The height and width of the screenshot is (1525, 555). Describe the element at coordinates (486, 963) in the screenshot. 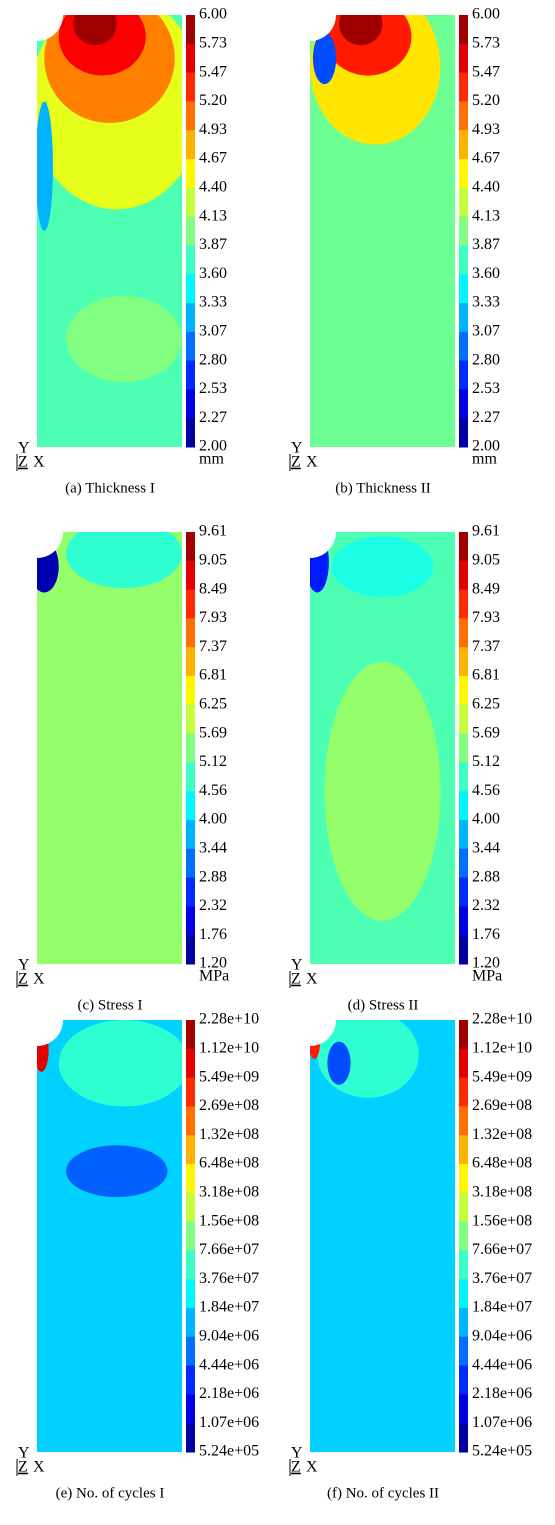

I see `colorbar-label: 1.20` at that location.